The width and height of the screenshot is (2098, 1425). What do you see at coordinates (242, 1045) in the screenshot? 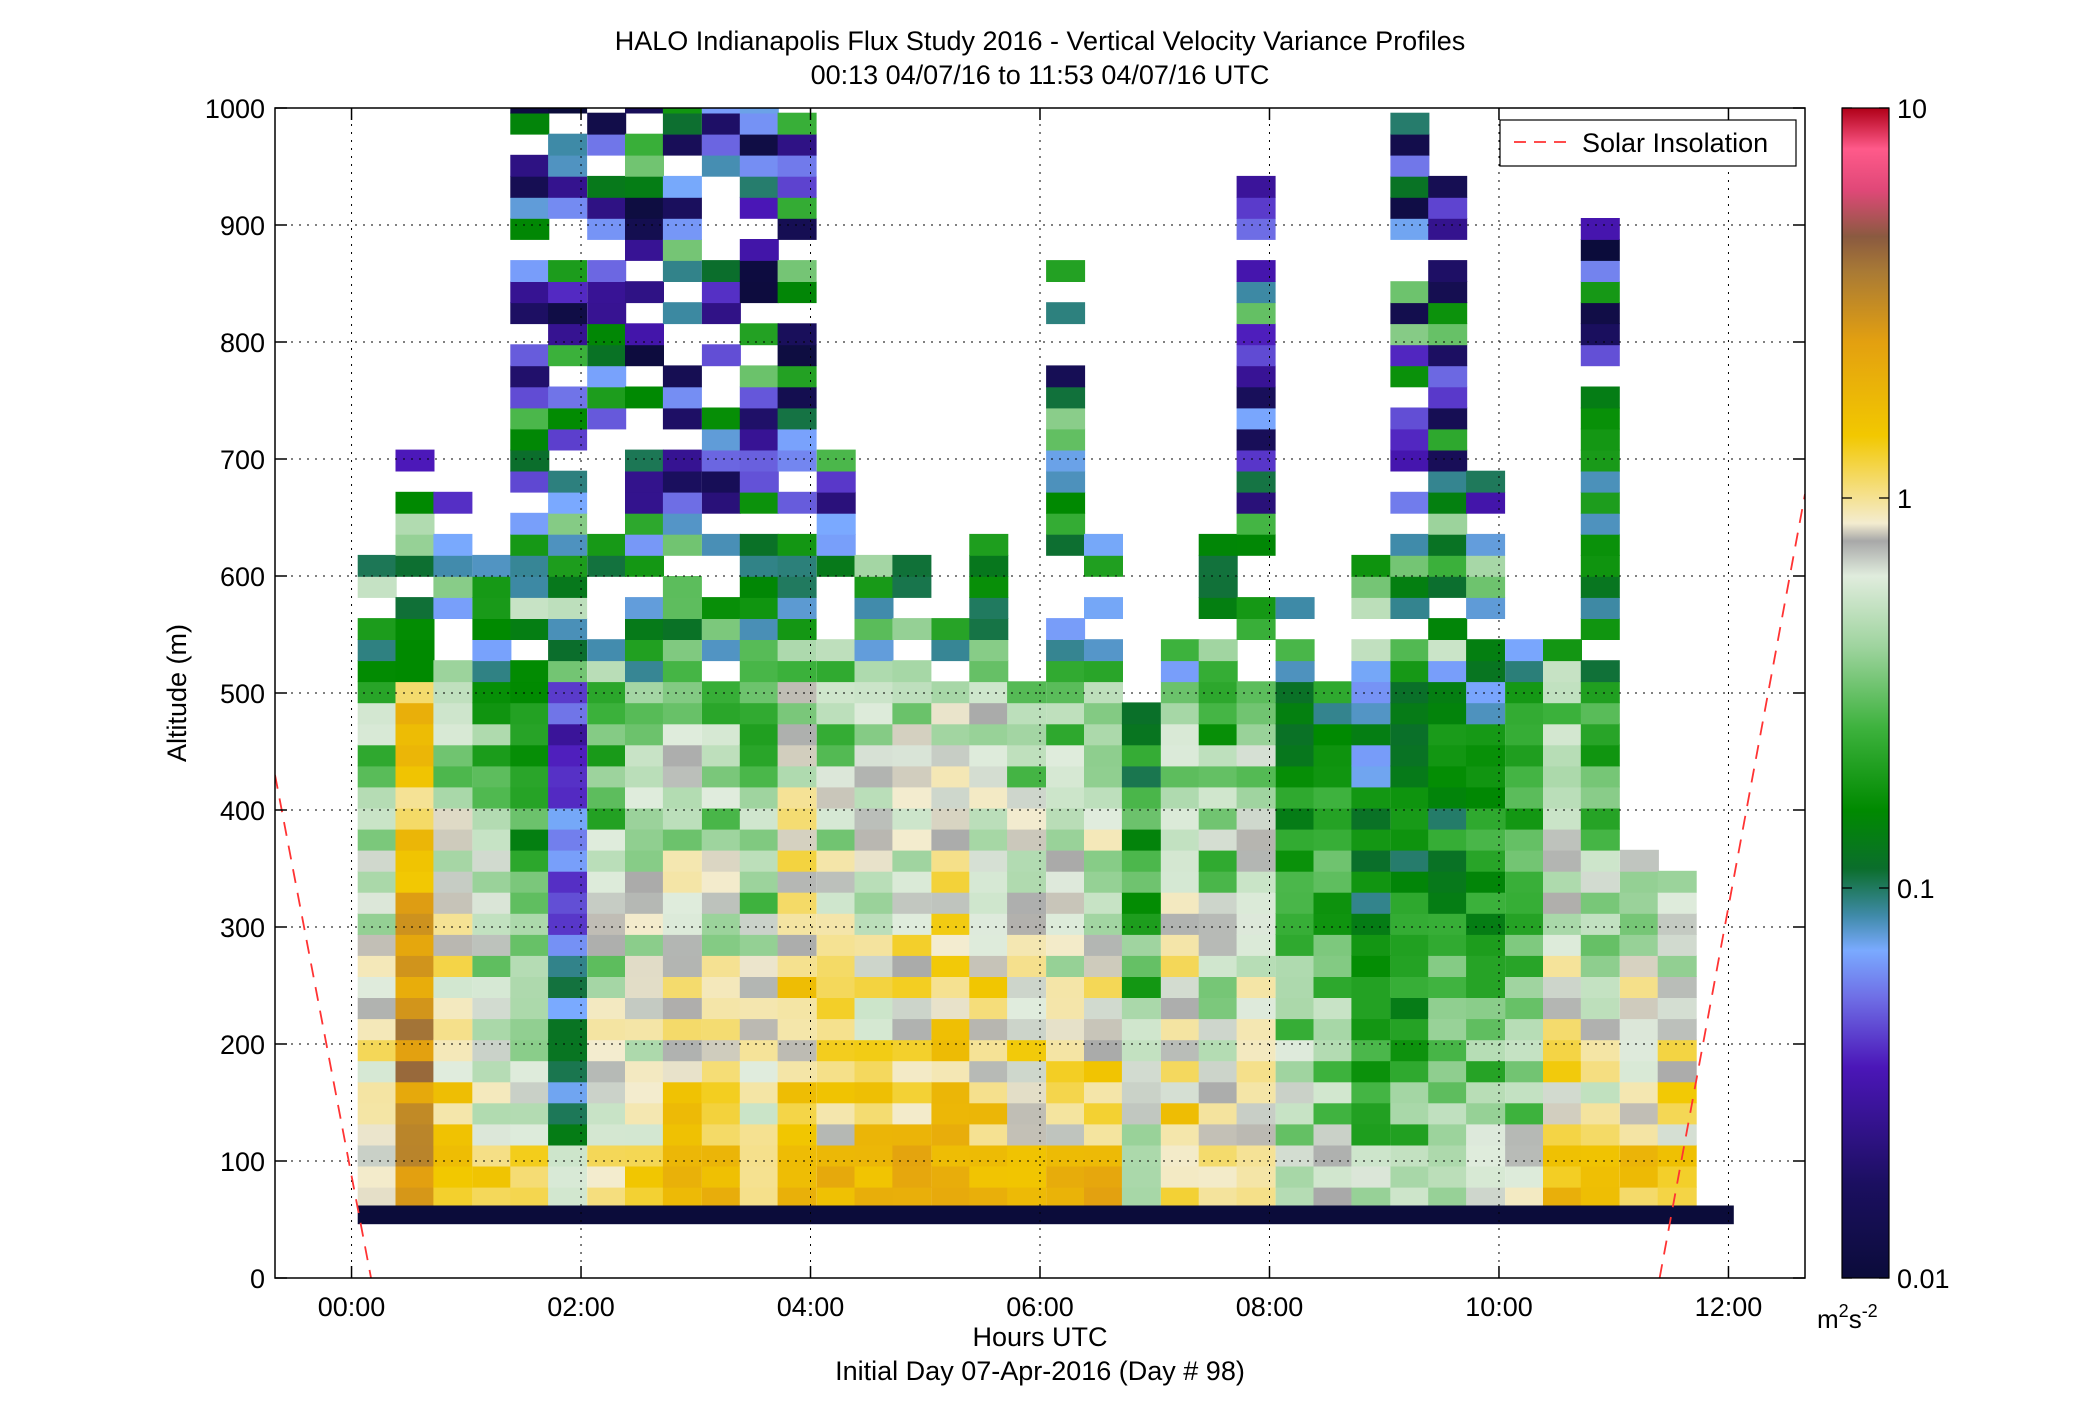
I see `y-tick-label: 200` at bounding box center [242, 1045].